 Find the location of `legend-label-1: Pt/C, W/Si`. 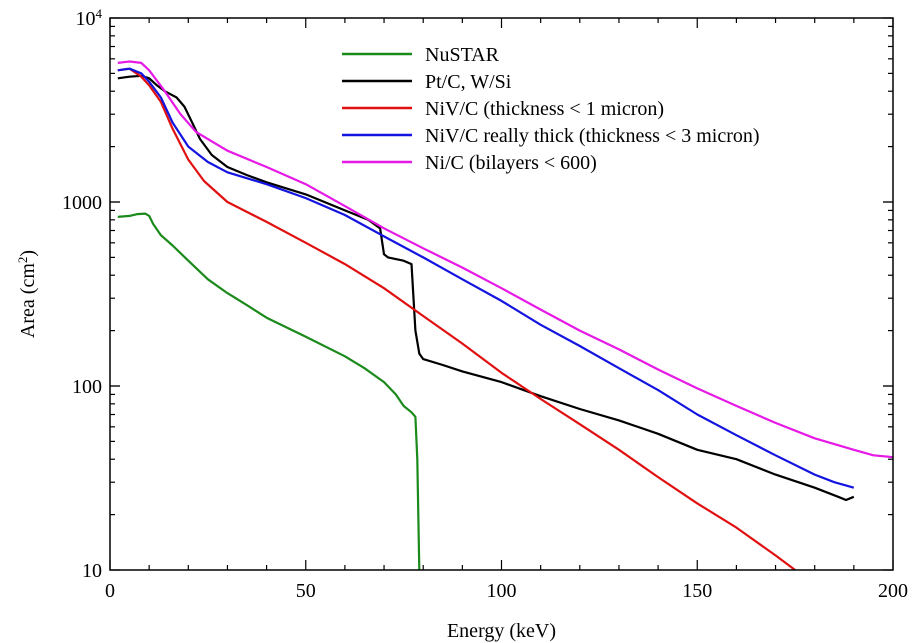

legend-label-1: Pt/C, W/Si is located at coordinates (468, 82).